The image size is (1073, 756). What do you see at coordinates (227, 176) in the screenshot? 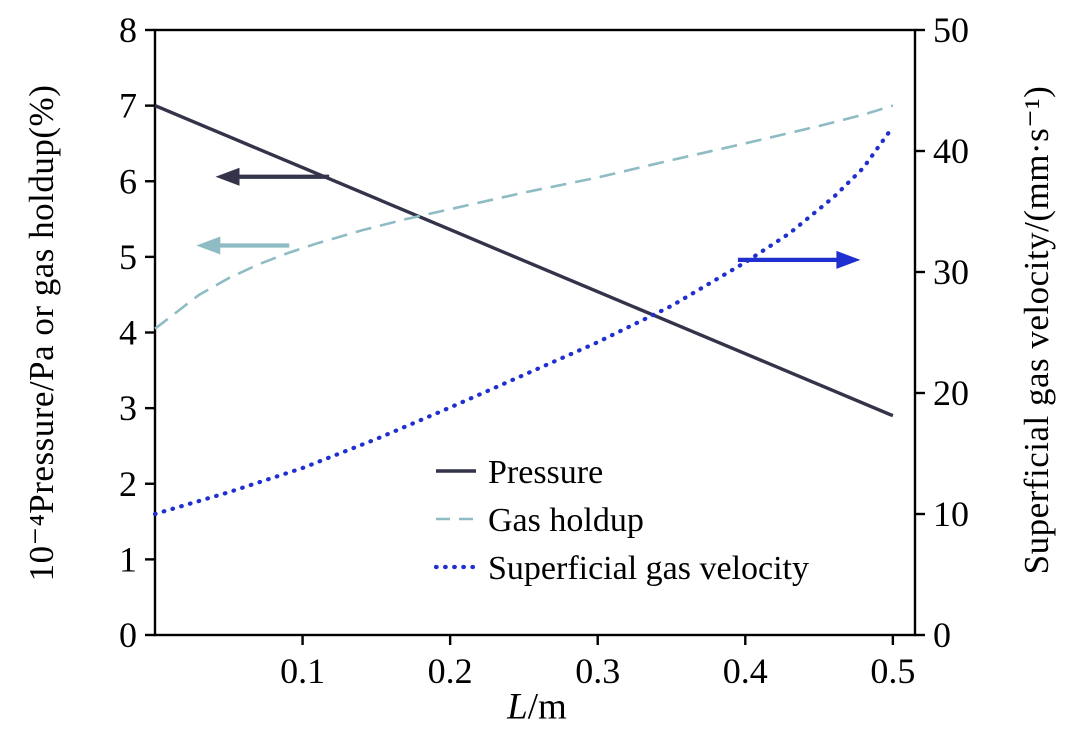
I see `pressure-axis-arrow-head` at bounding box center [227, 176].